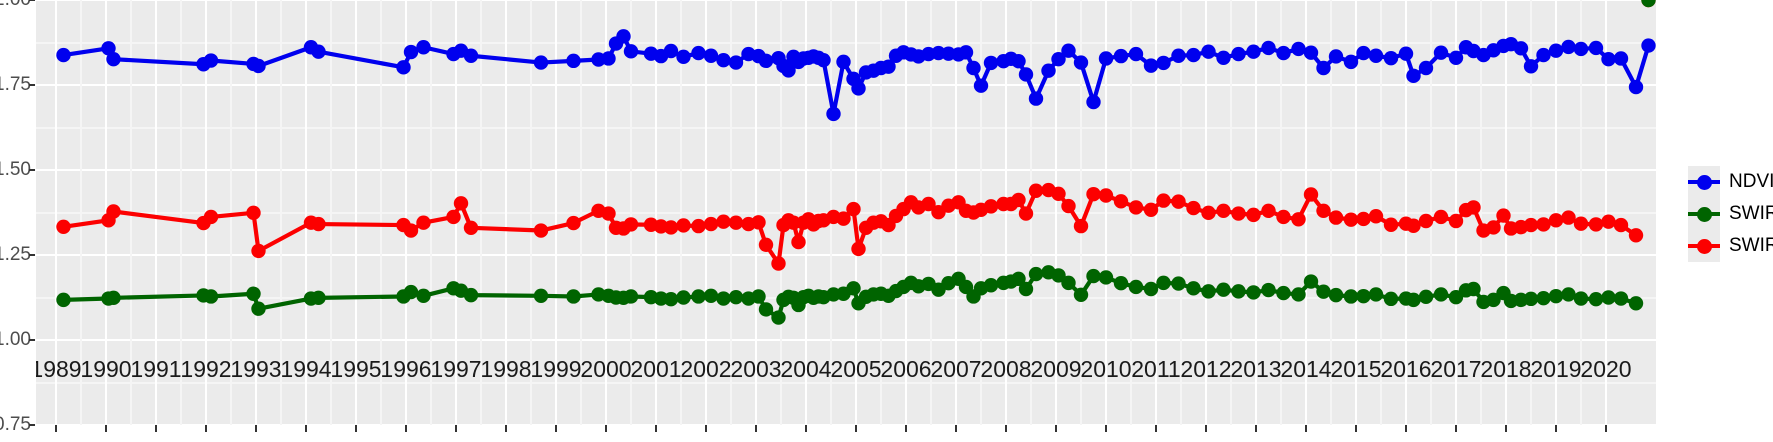 Image resolution: width=1773 pixels, height=442 pixels. Describe the element at coordinates (1730, 182) in the screenshot. I see `legend-item-ndvi: NDVI` at that location.